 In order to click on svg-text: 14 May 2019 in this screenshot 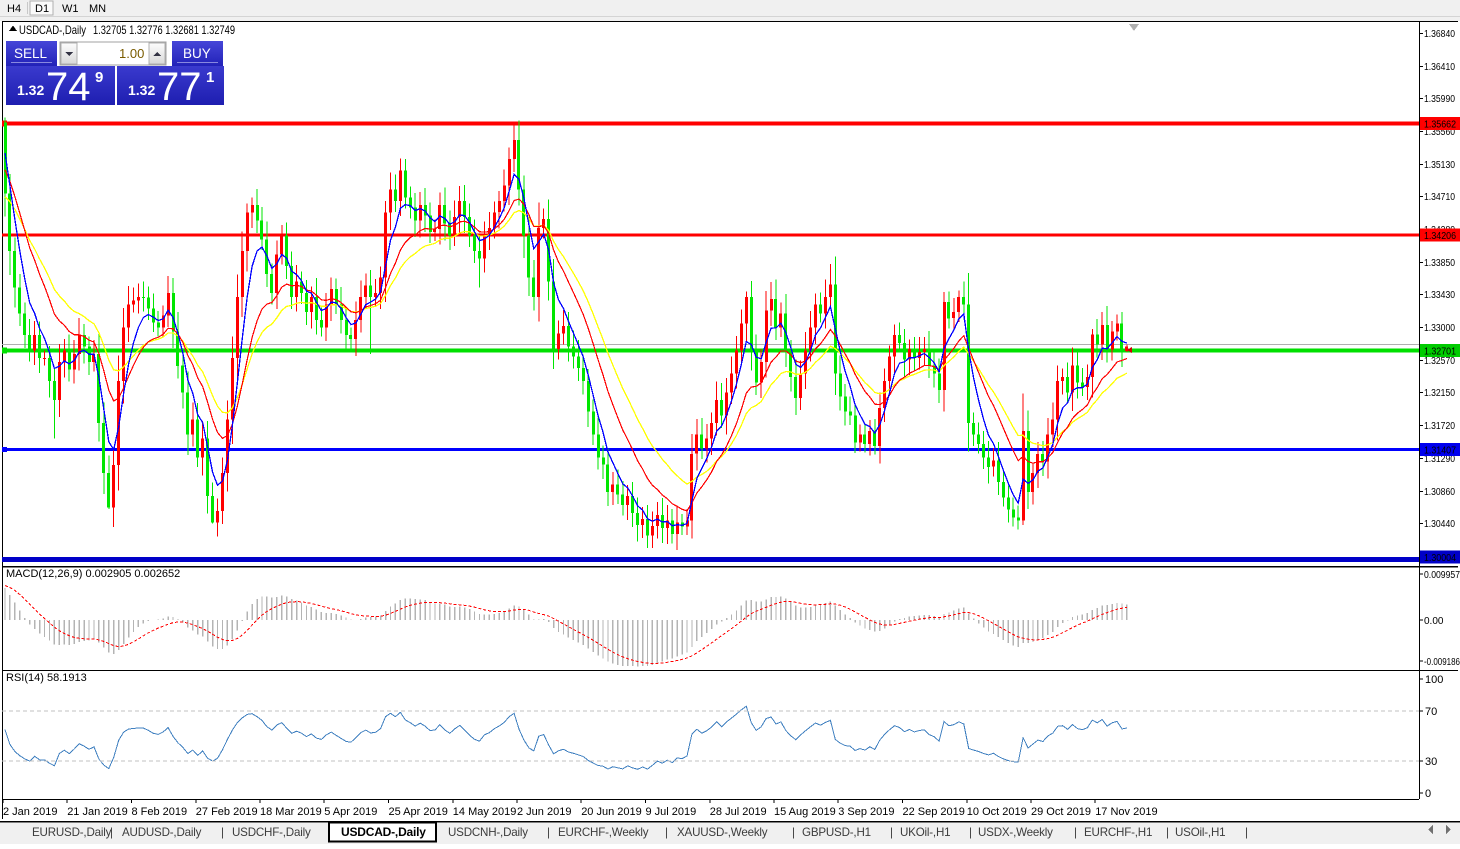, I will do `click(485, 812)`.